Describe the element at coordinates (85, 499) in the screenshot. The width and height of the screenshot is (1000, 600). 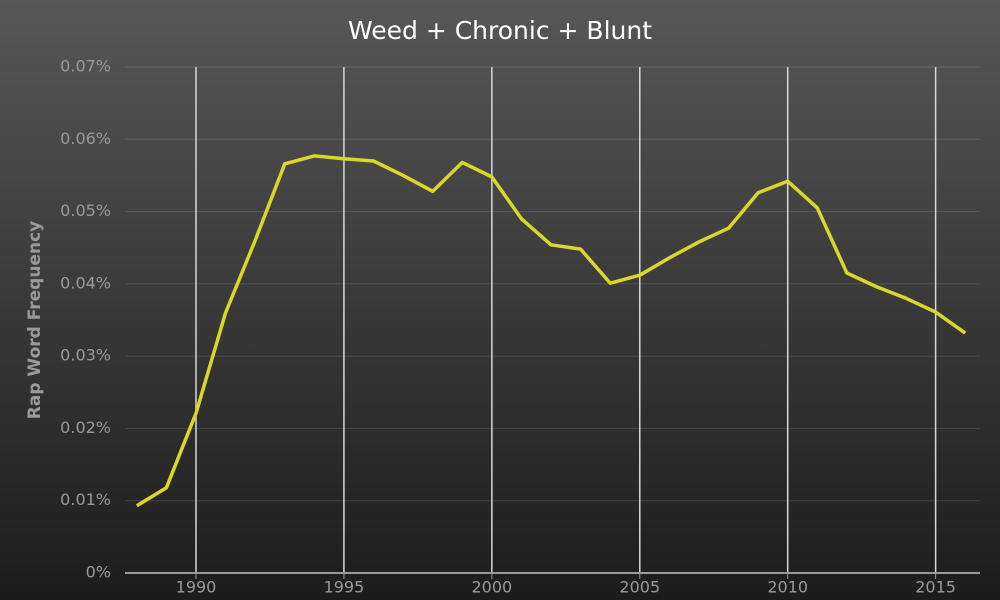
I see `y-tick-label: 0.01%` at that location.